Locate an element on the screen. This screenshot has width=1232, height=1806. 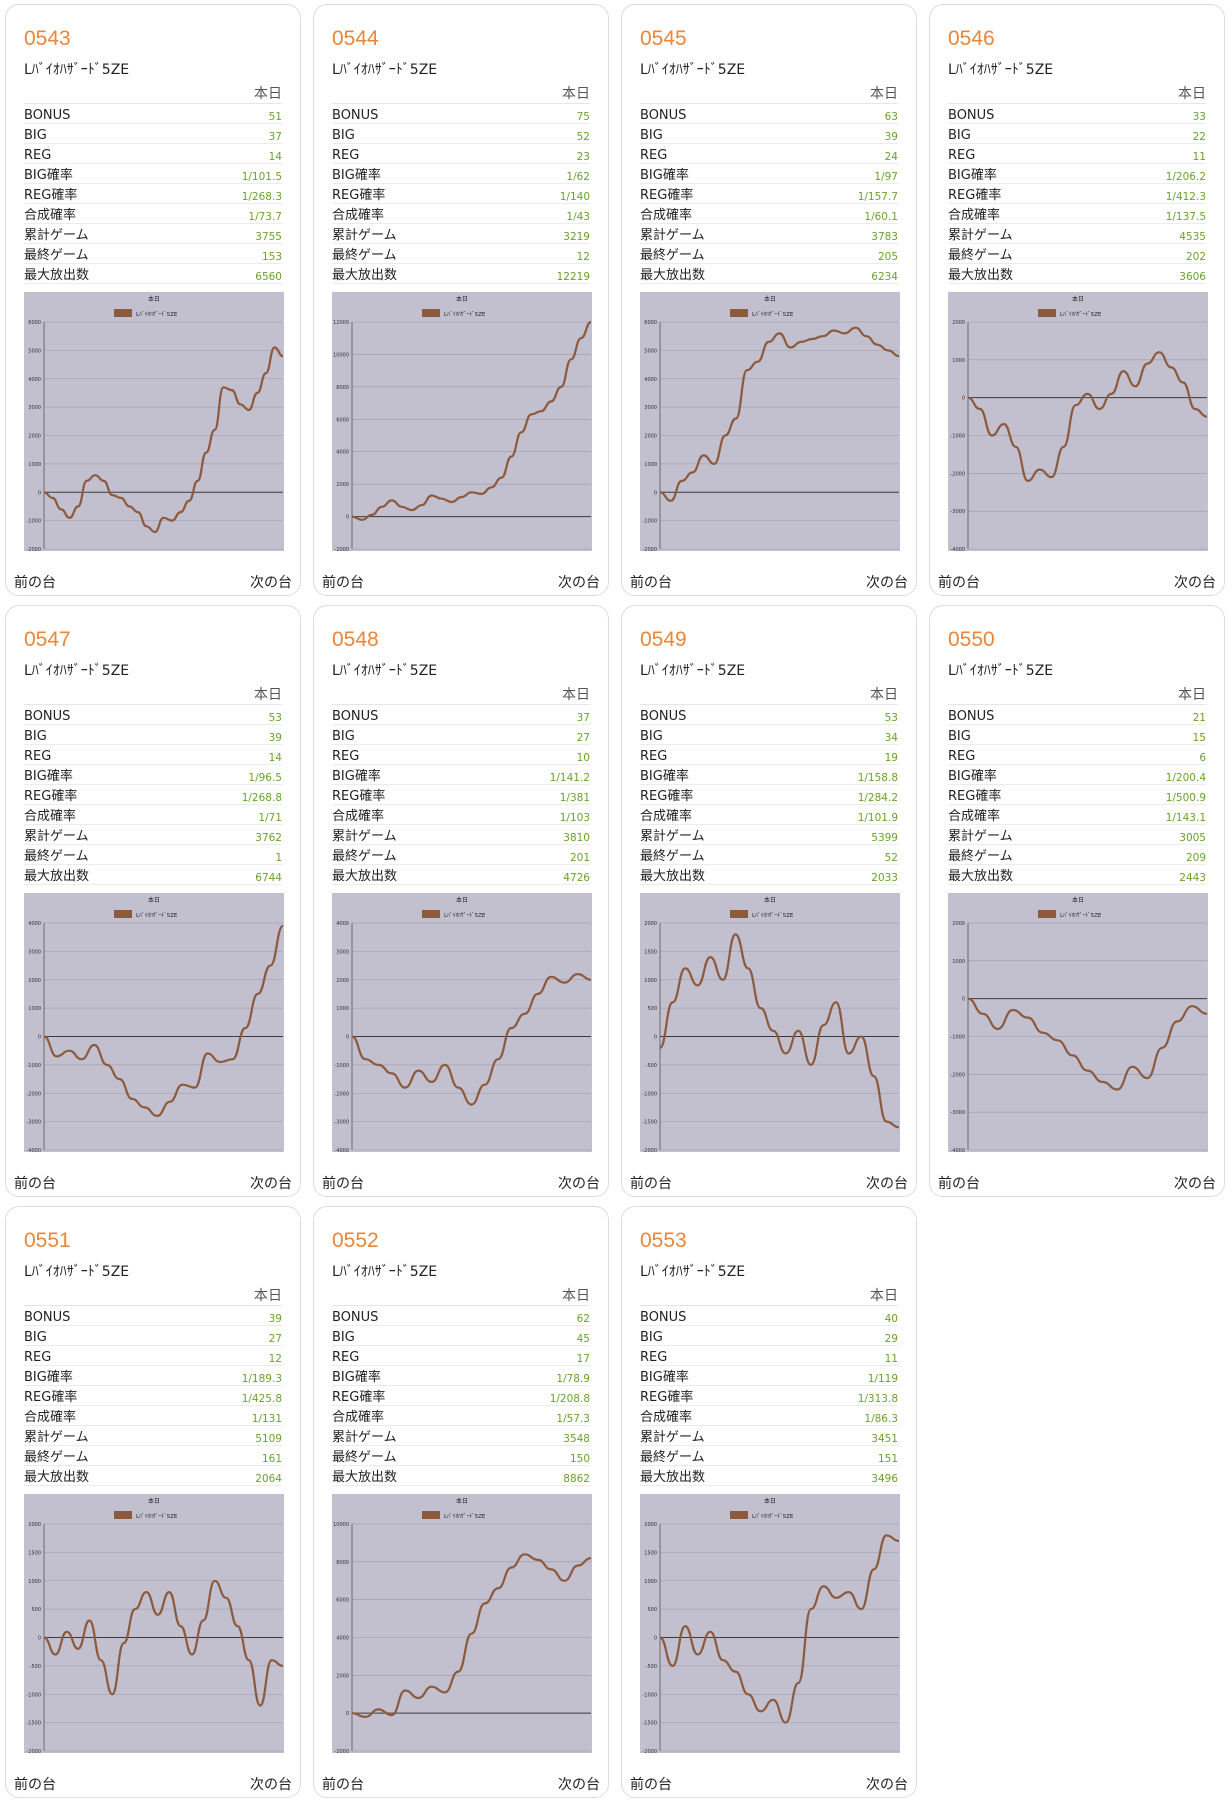
legend-label: Lﾊﾞｲｵﾊｻﾞｰﾄﾞ5ZE is located at coordinates (465, 314).